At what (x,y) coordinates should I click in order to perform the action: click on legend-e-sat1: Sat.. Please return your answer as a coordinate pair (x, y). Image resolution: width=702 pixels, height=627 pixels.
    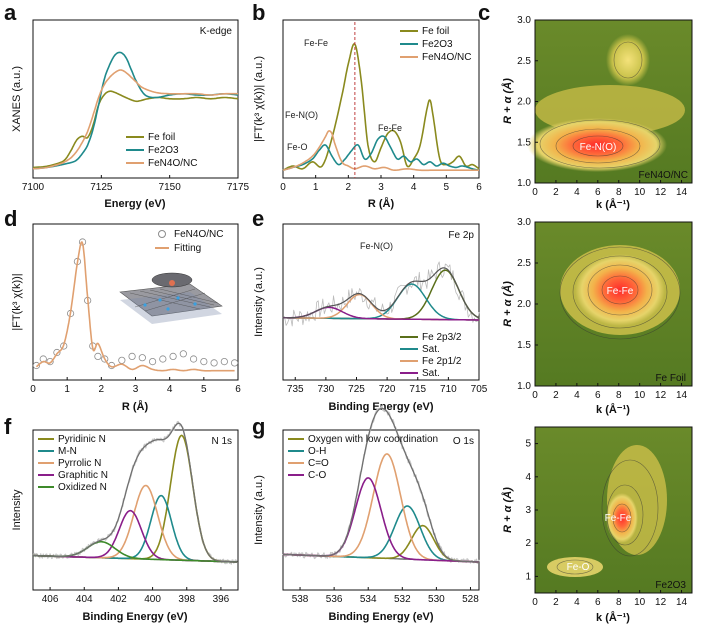
    Looking at the image, I should click on (431, 349).